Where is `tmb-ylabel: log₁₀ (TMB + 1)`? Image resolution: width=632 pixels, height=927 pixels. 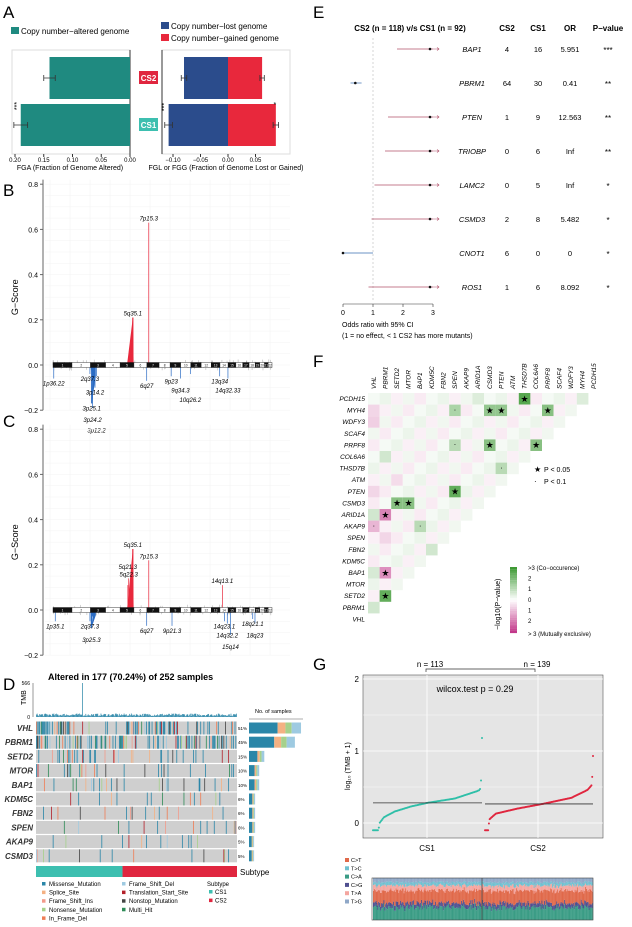 tmb-ylabel: log₁₀ (TMB + 1) is located at coordinates (348, 766).